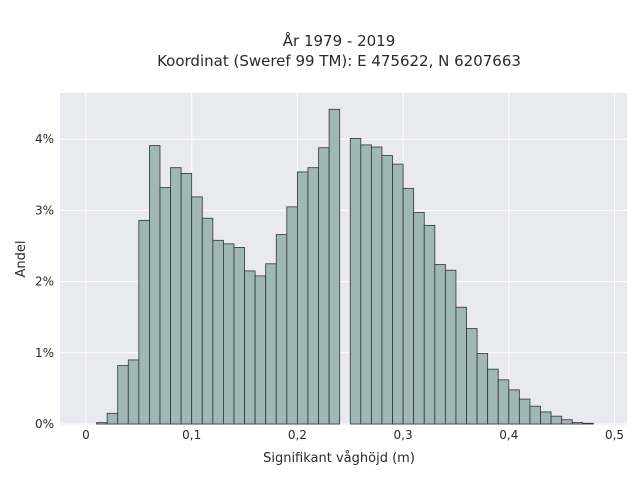 Image resolution: width=640 pixels, height=480 pixels. Describe the element at coordinates (508, 435) in the screenshot. I see `x-tick-label: 0,4` at that location.